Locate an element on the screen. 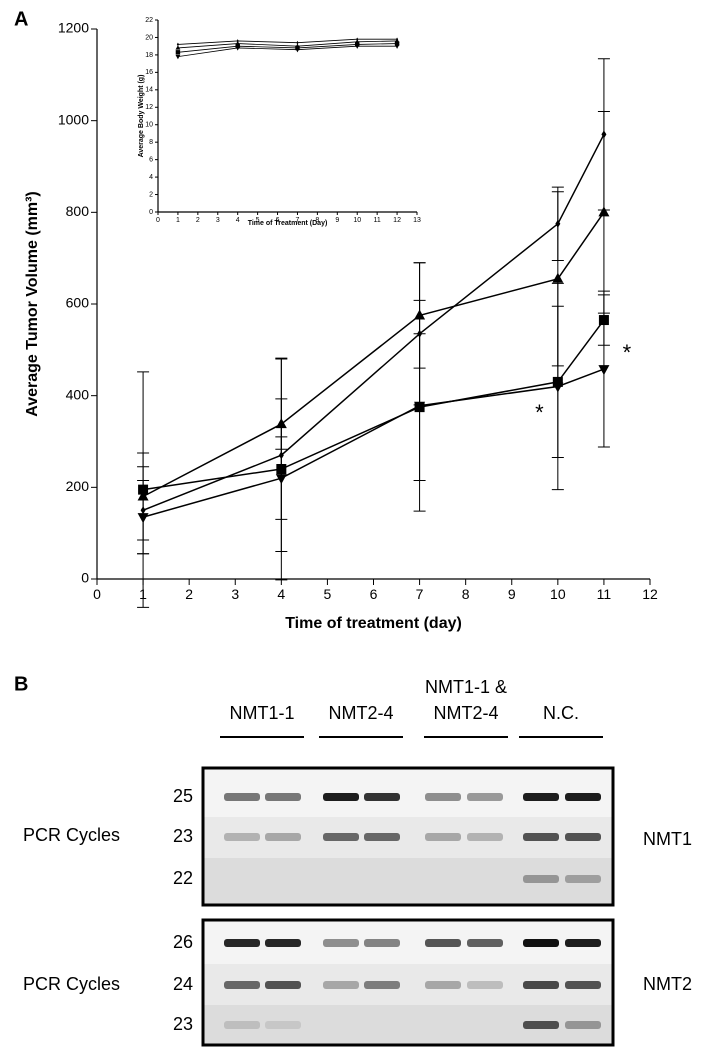 The height and width of the screenshot is (1055, 708). x-tick-label: 4 is located at coordinates (281, 594).